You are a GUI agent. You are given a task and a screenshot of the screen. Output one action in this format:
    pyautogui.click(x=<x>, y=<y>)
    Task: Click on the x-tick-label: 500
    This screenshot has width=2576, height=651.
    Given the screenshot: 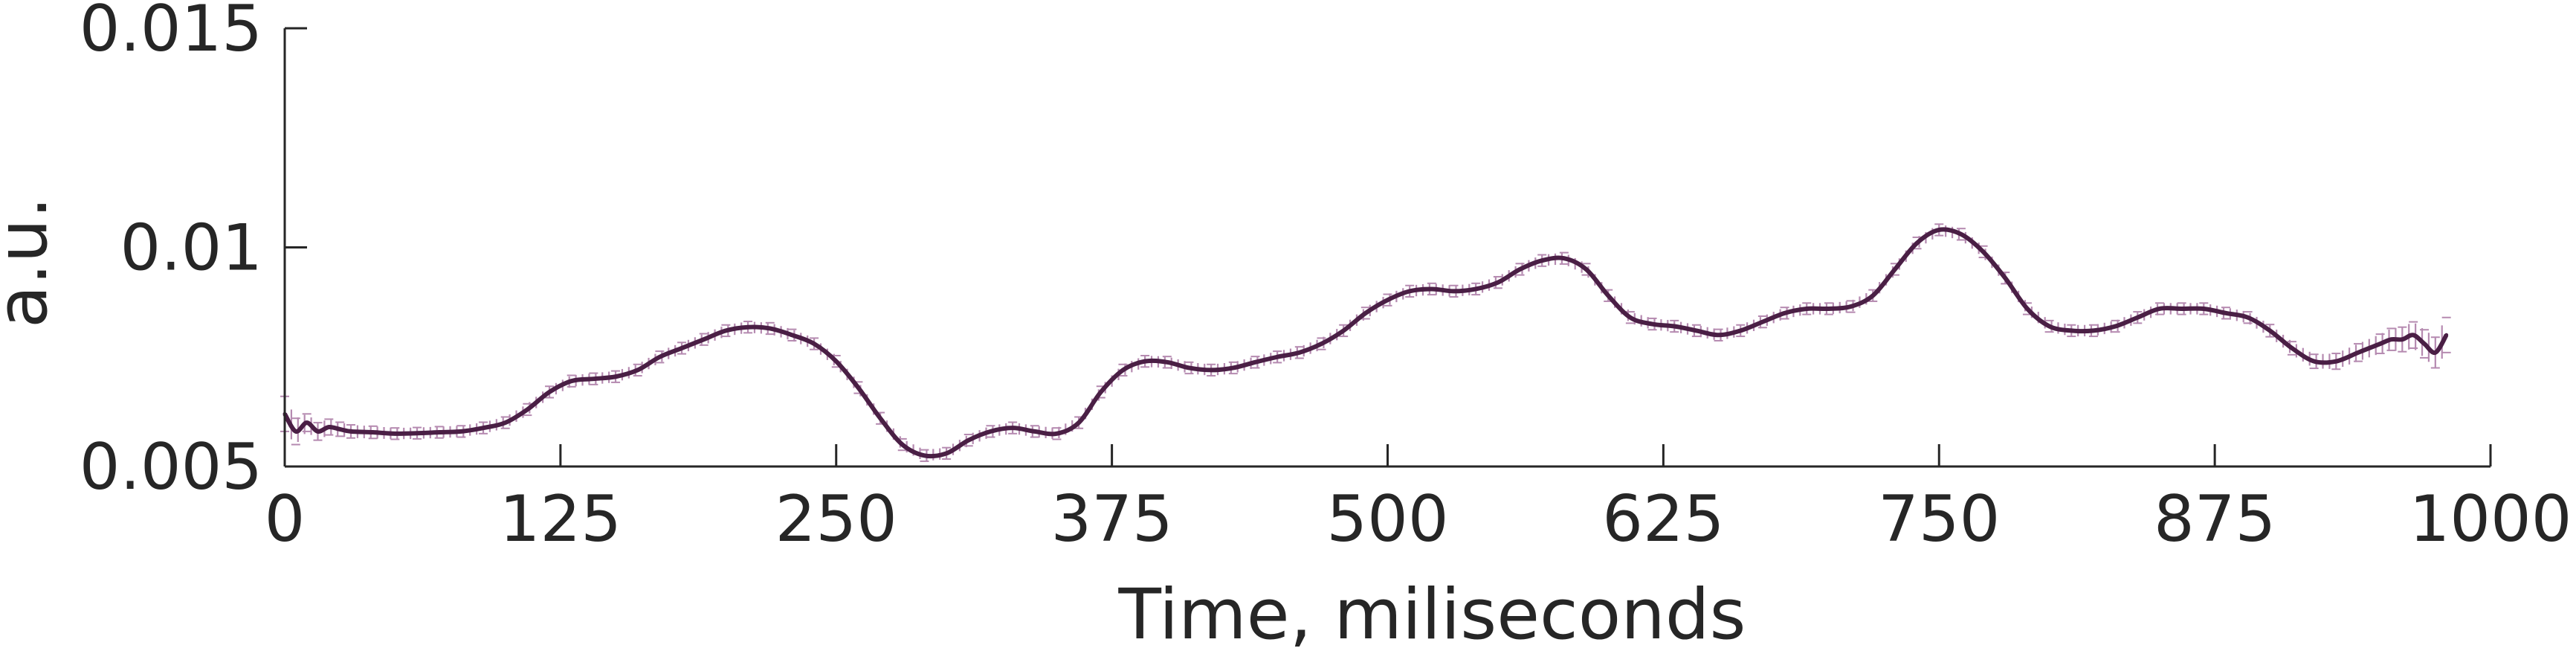 What is the action you would take?
    pyautogui.click(x=1387, y=519)
    